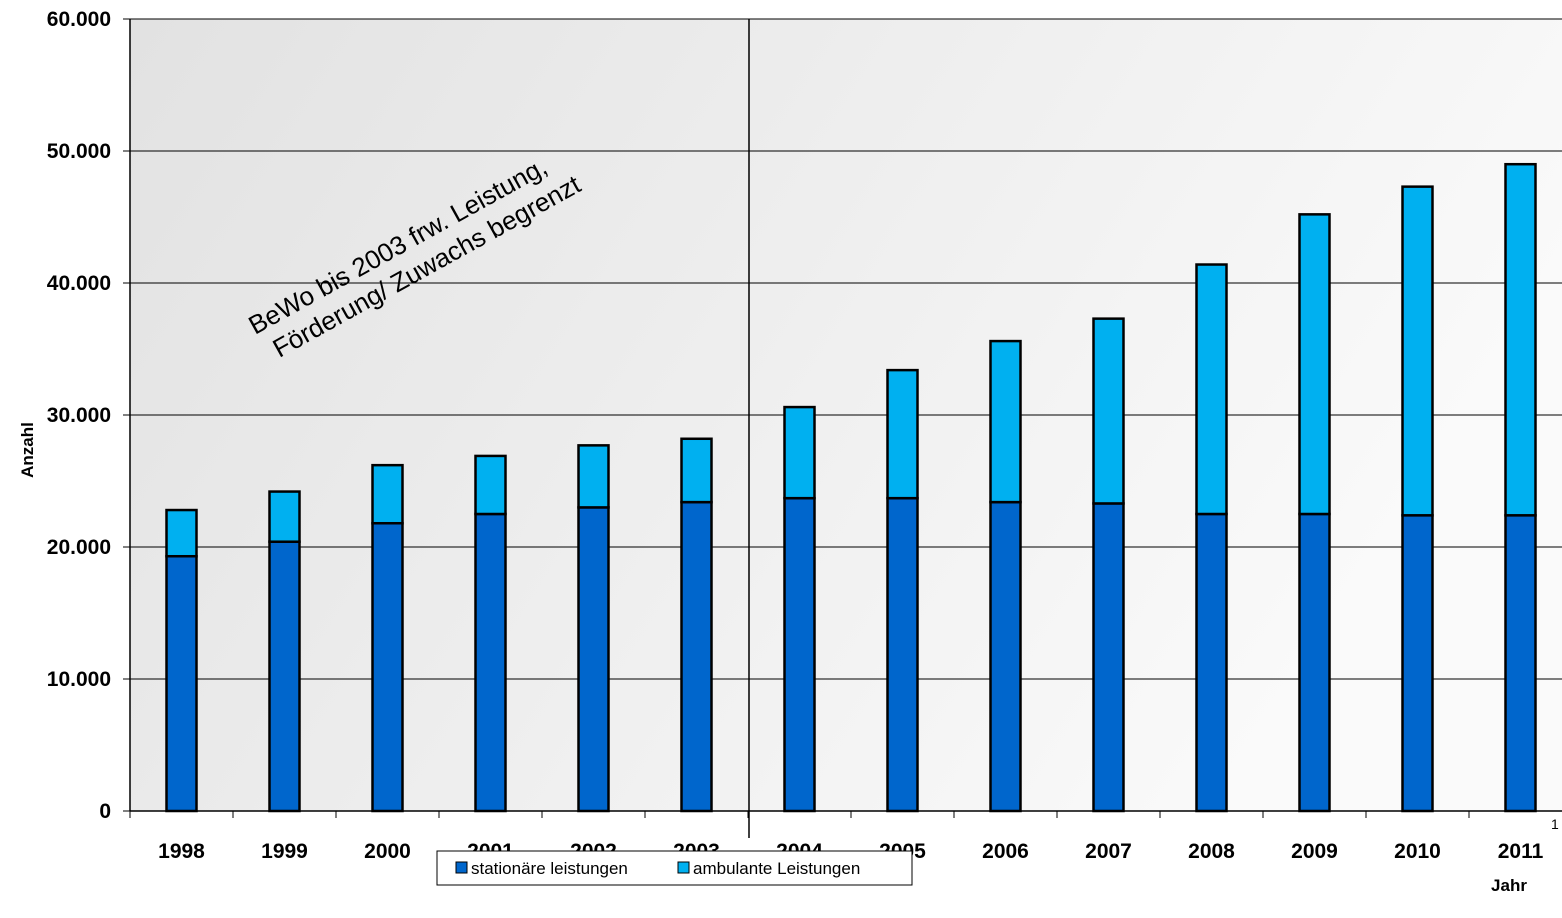 This screenshot has width=1562, height=918. I want to click on legend-label-stationaer: stationäre leistungen, so click(549, 868).